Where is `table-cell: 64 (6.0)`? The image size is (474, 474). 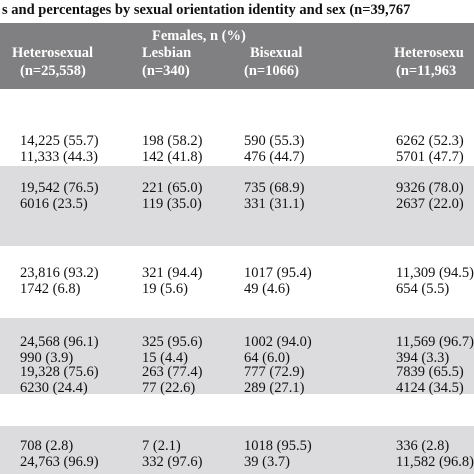 table-cell: 64 (6.0) is located at coordinates (267, 358).